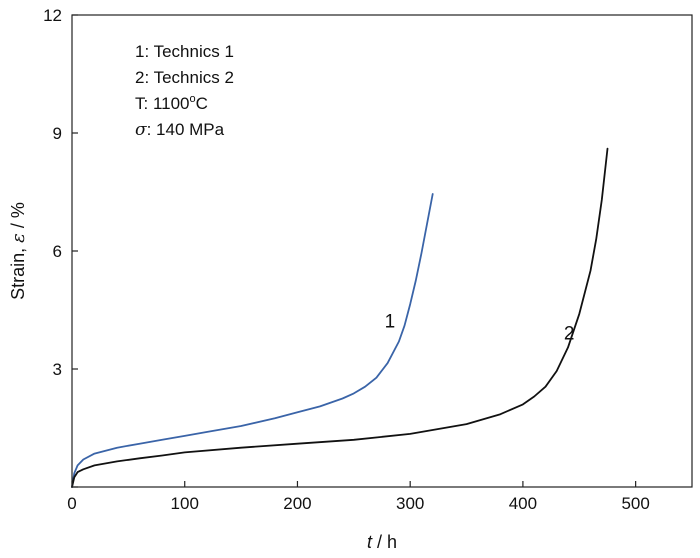  What do you see at coordinates (569, 334) in the screenshot?
I see `curve-label-2: 2` at bounding box center [569, 334].